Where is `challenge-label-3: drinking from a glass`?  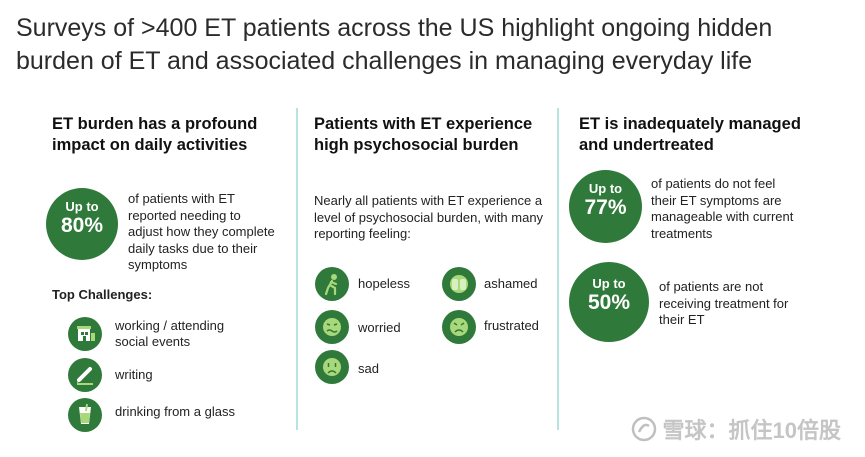 challenge-label-3: drinking from a glass is located at coordinates (175, 411).